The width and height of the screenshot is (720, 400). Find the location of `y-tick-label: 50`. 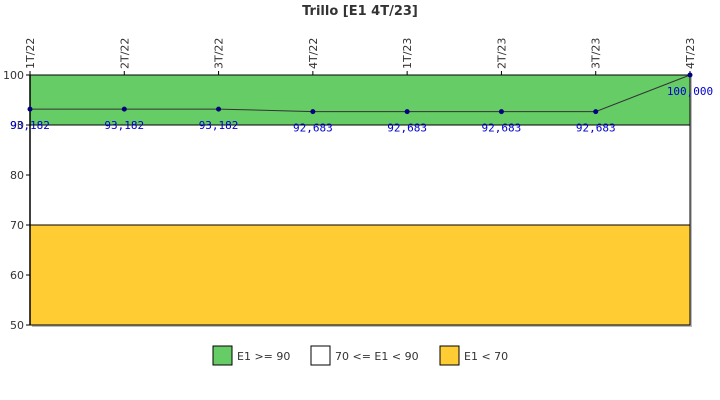

y-tick-label: 50 is located at coordinates (17, 325).